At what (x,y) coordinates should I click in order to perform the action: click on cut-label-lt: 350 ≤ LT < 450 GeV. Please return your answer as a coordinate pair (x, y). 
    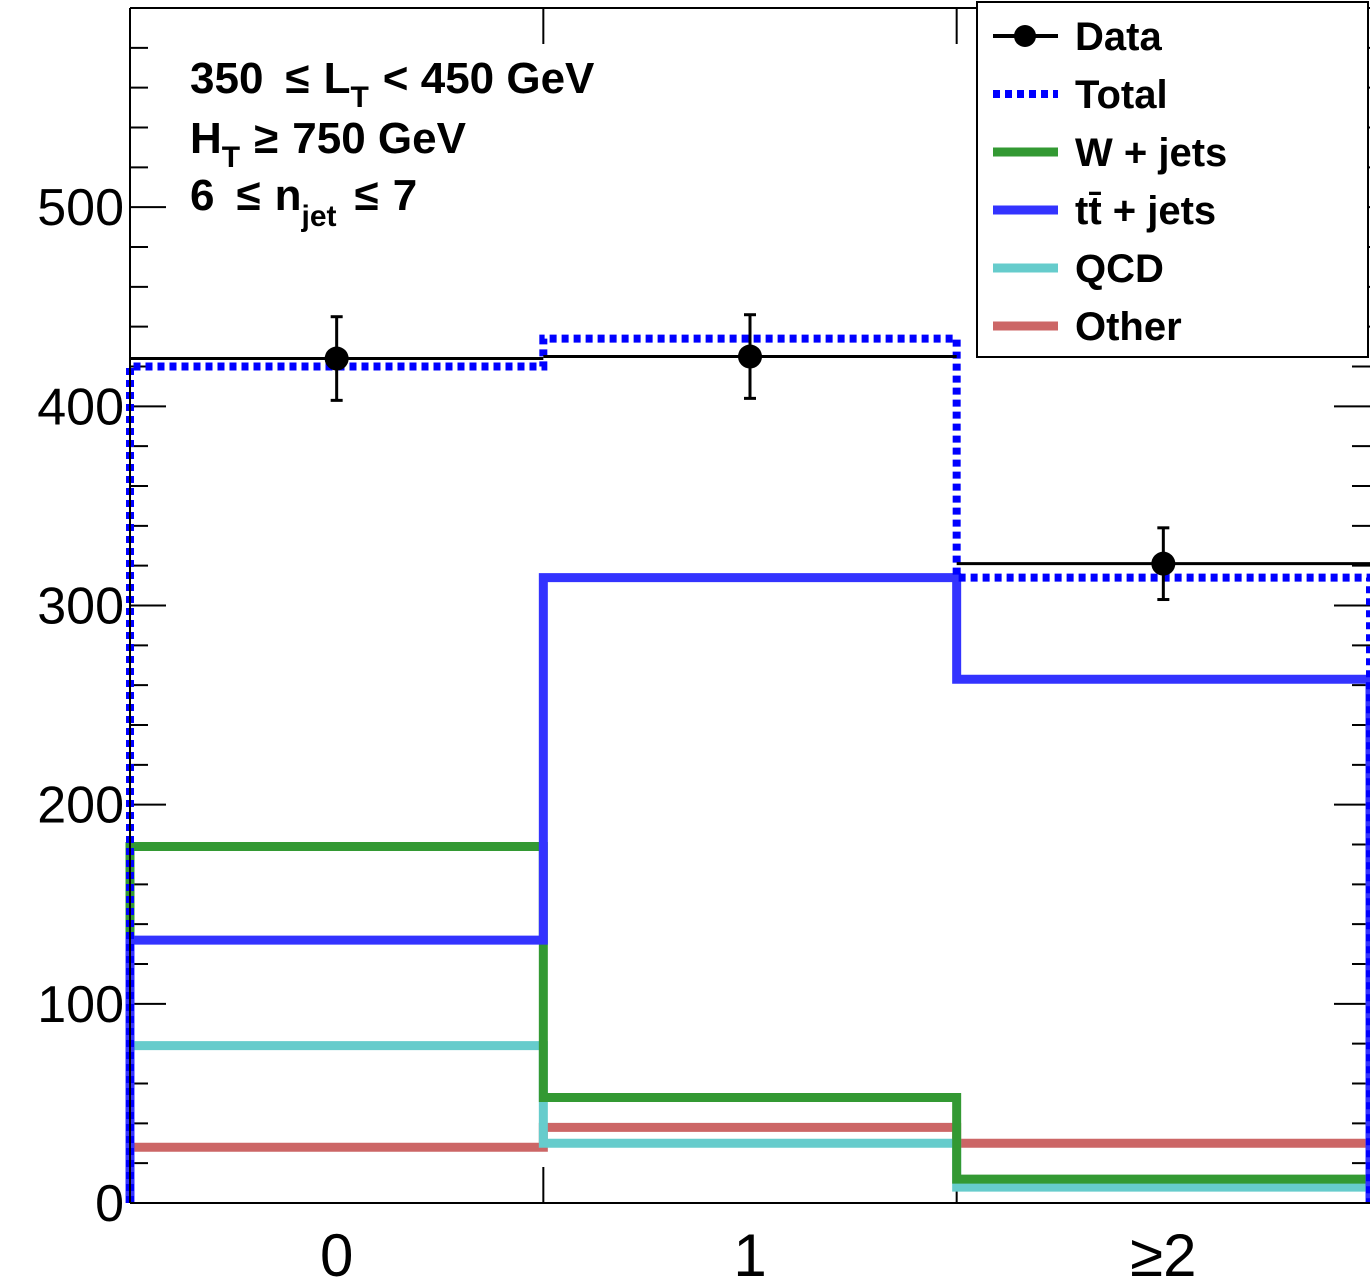
    Looking at the image, I should click on (392, 84).